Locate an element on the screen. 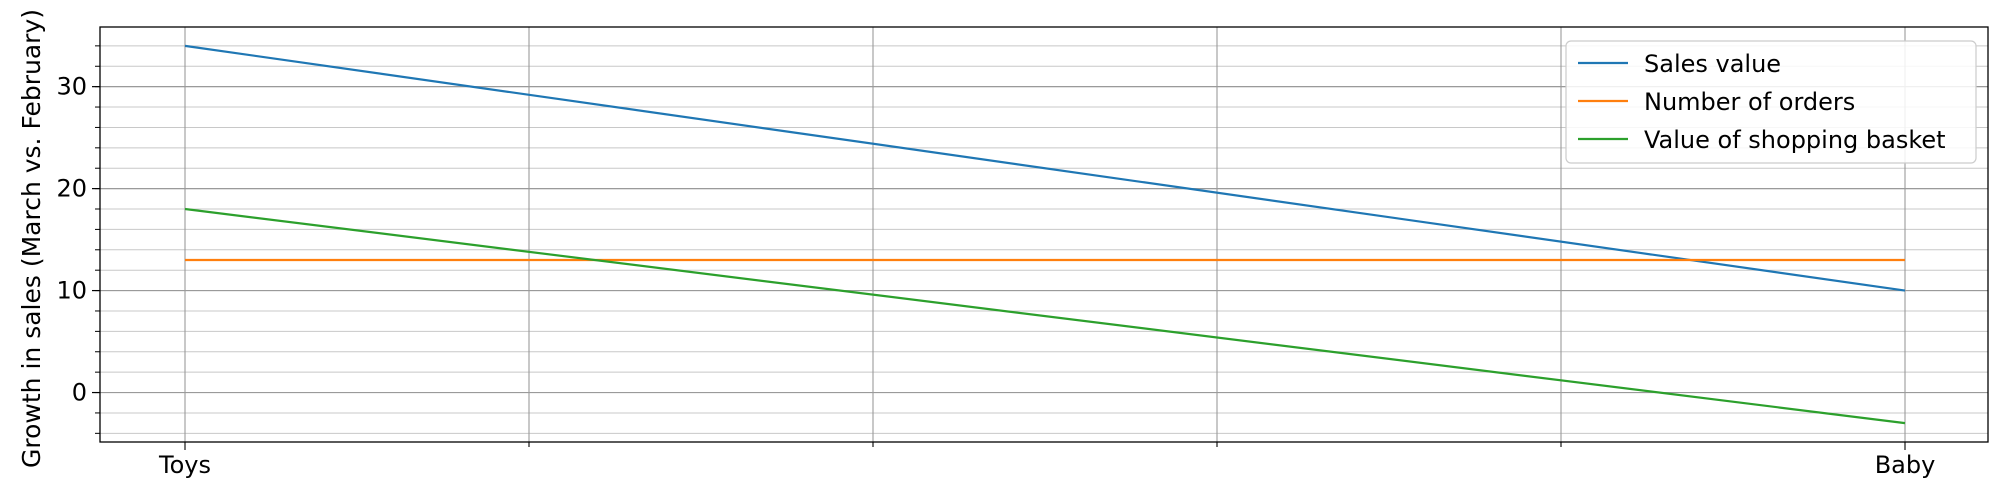 This screenshot has width=2000, height=500. y-tick-label: 10 is located at coordinates (71, 291).